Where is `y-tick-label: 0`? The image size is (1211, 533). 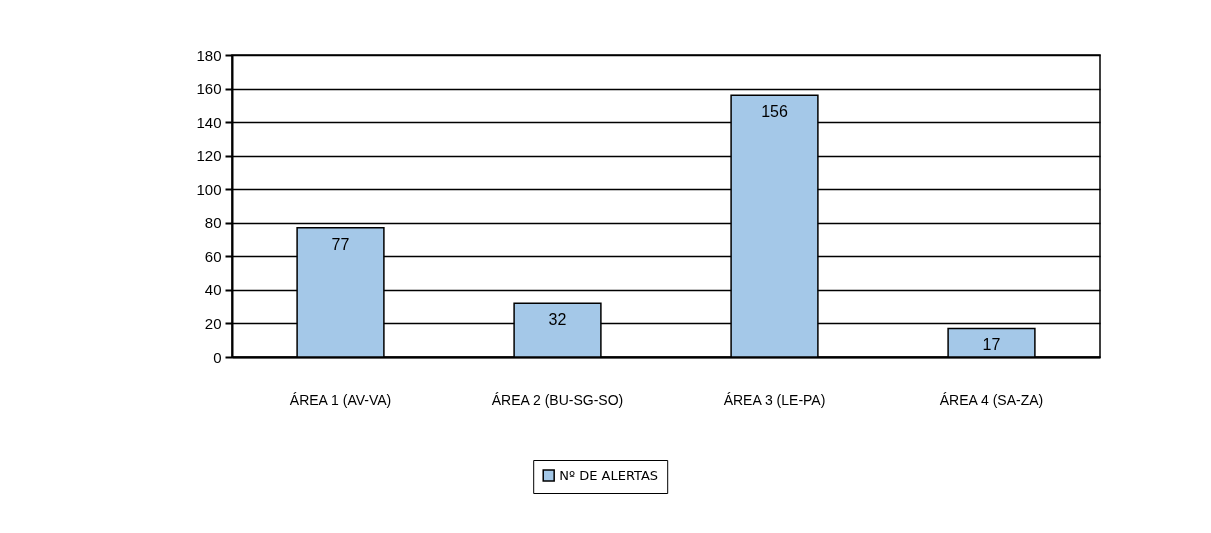 y-tick-label: 0 is located at coordinates (217, 357).